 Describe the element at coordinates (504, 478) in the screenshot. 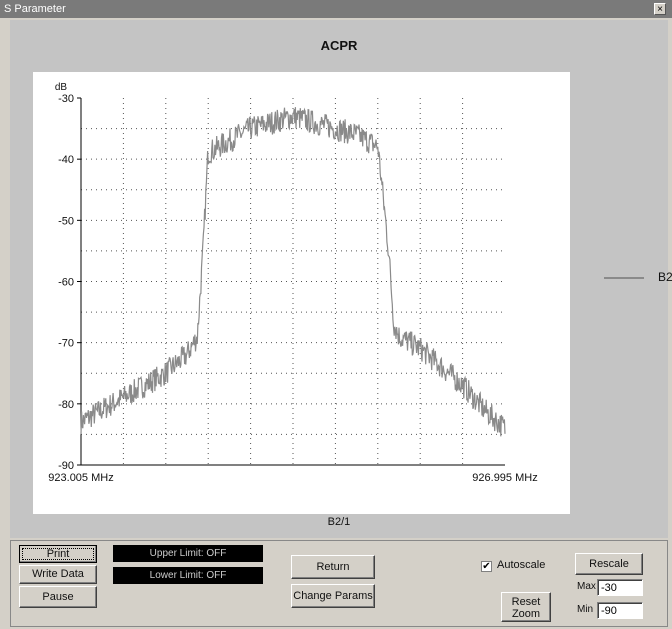

I see `x-end-label: 926.995 MHz` at that location.